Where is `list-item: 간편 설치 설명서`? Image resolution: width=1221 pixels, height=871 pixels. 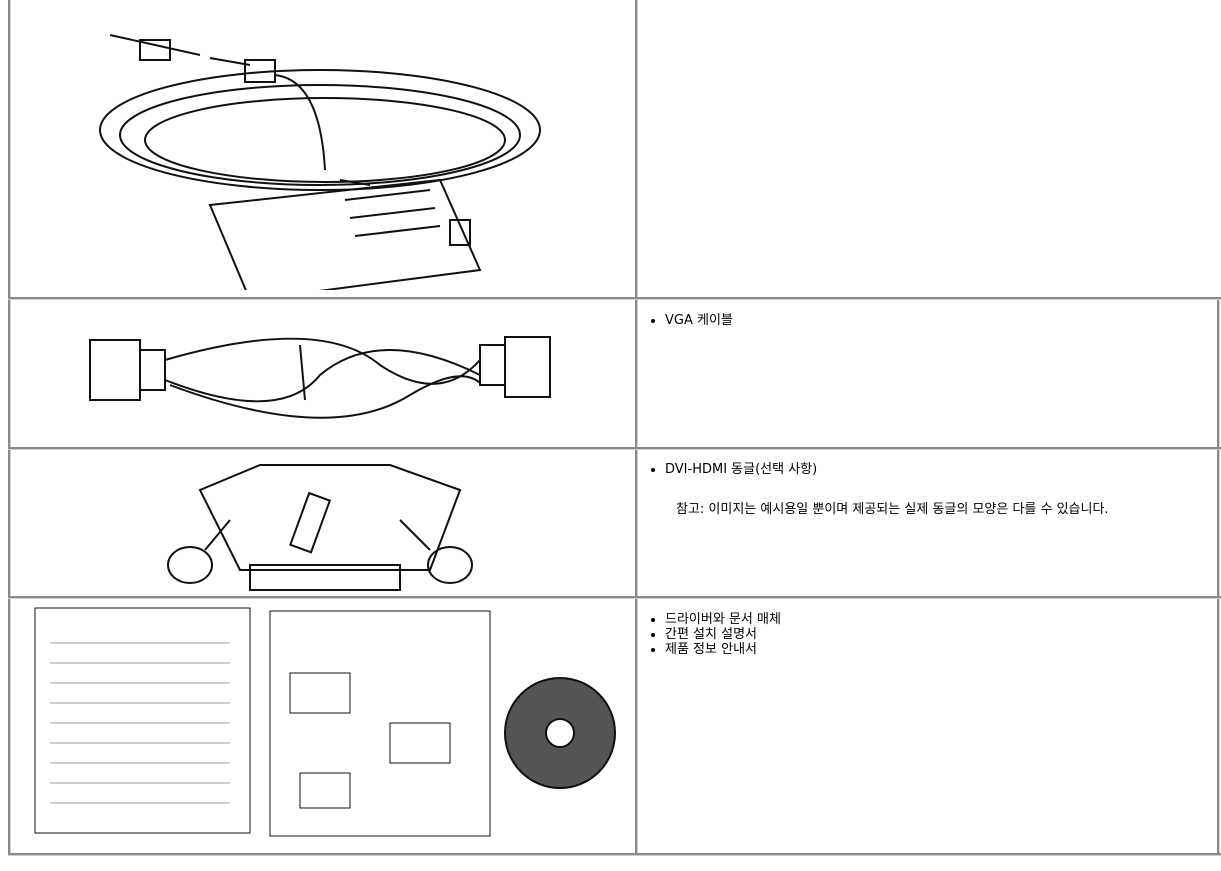
list-item: 간편 설치 설명서 is located at coordinates (723, 634).